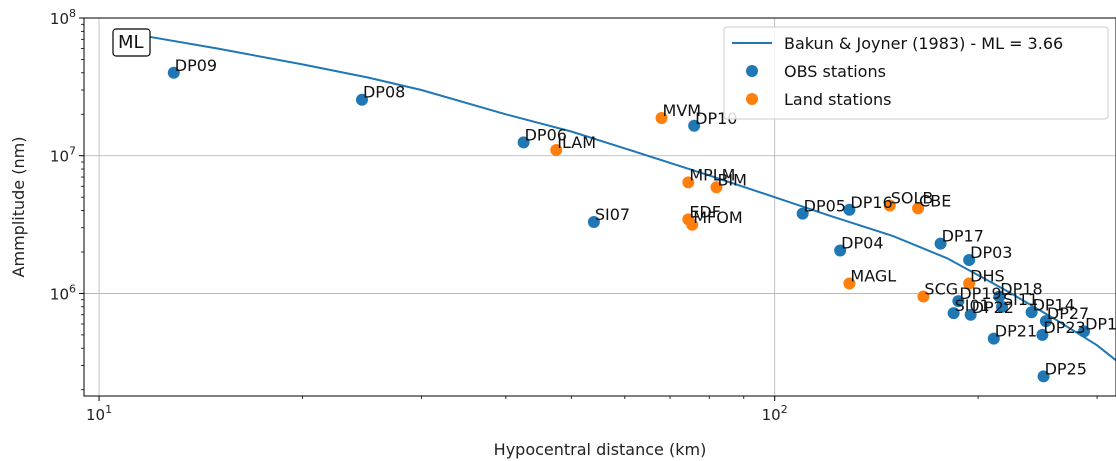  Describe the element at coordinates (63, 17) in the screenshot. I see `y-tick-label: 10⁸` at that location.